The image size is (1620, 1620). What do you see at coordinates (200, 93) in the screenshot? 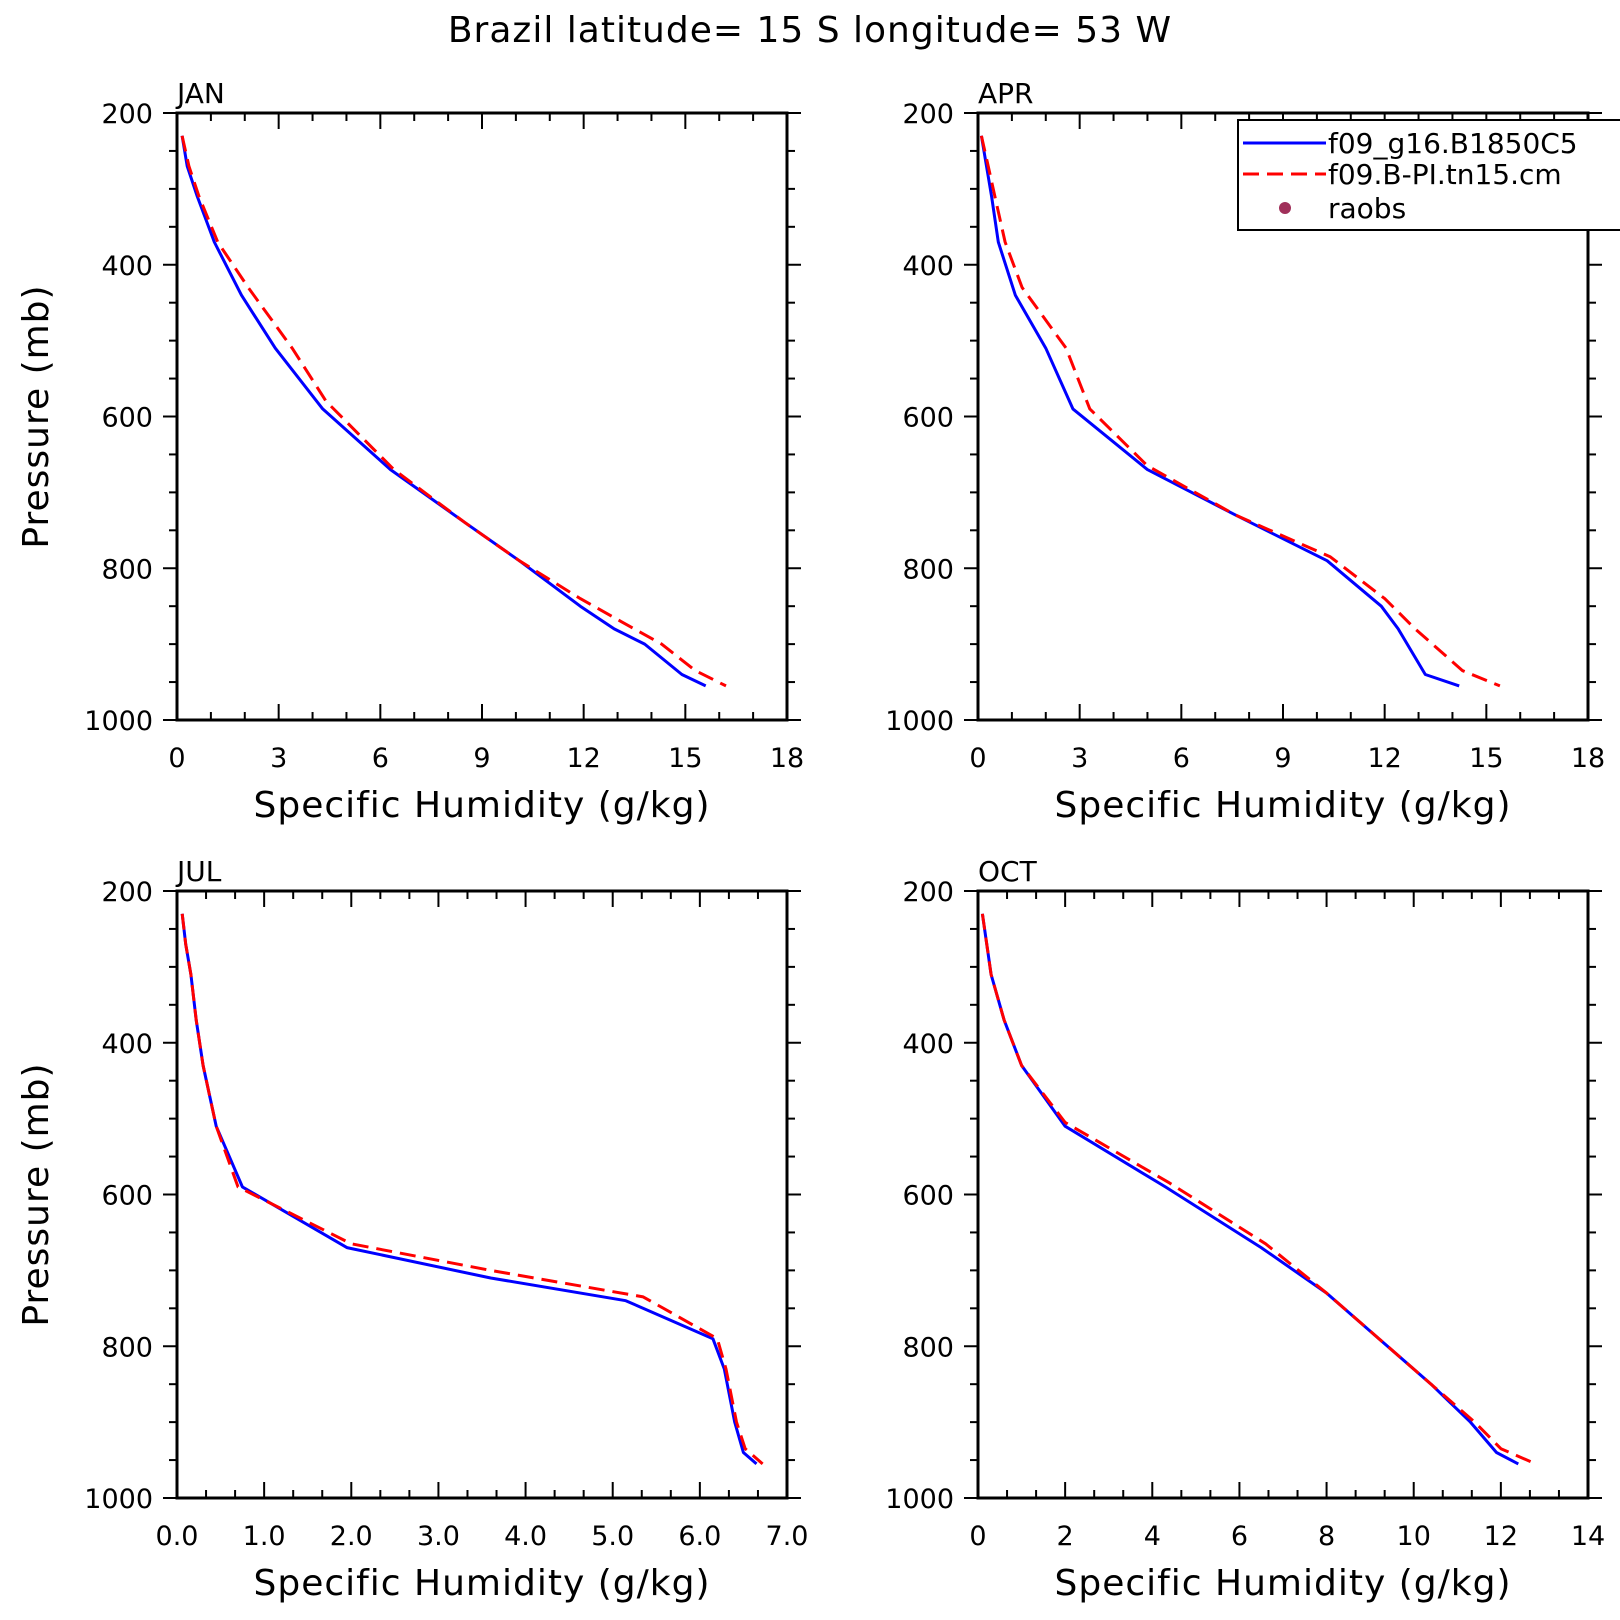
I see `panel-label: JAN` at bounding box center [200, 93].